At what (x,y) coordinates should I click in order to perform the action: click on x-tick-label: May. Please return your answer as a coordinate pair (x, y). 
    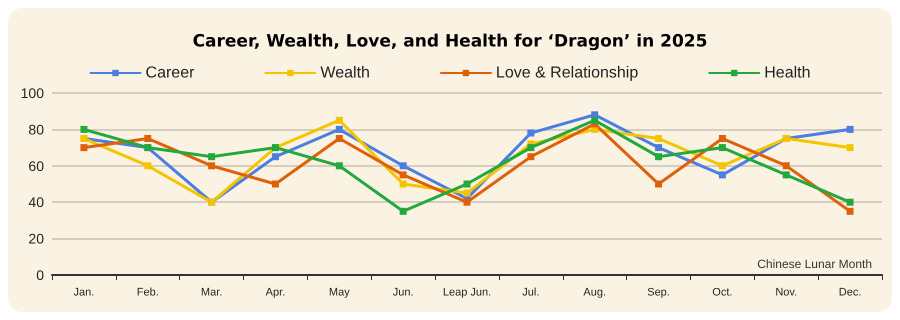
    Looking at the image, I should click on (339, 292).